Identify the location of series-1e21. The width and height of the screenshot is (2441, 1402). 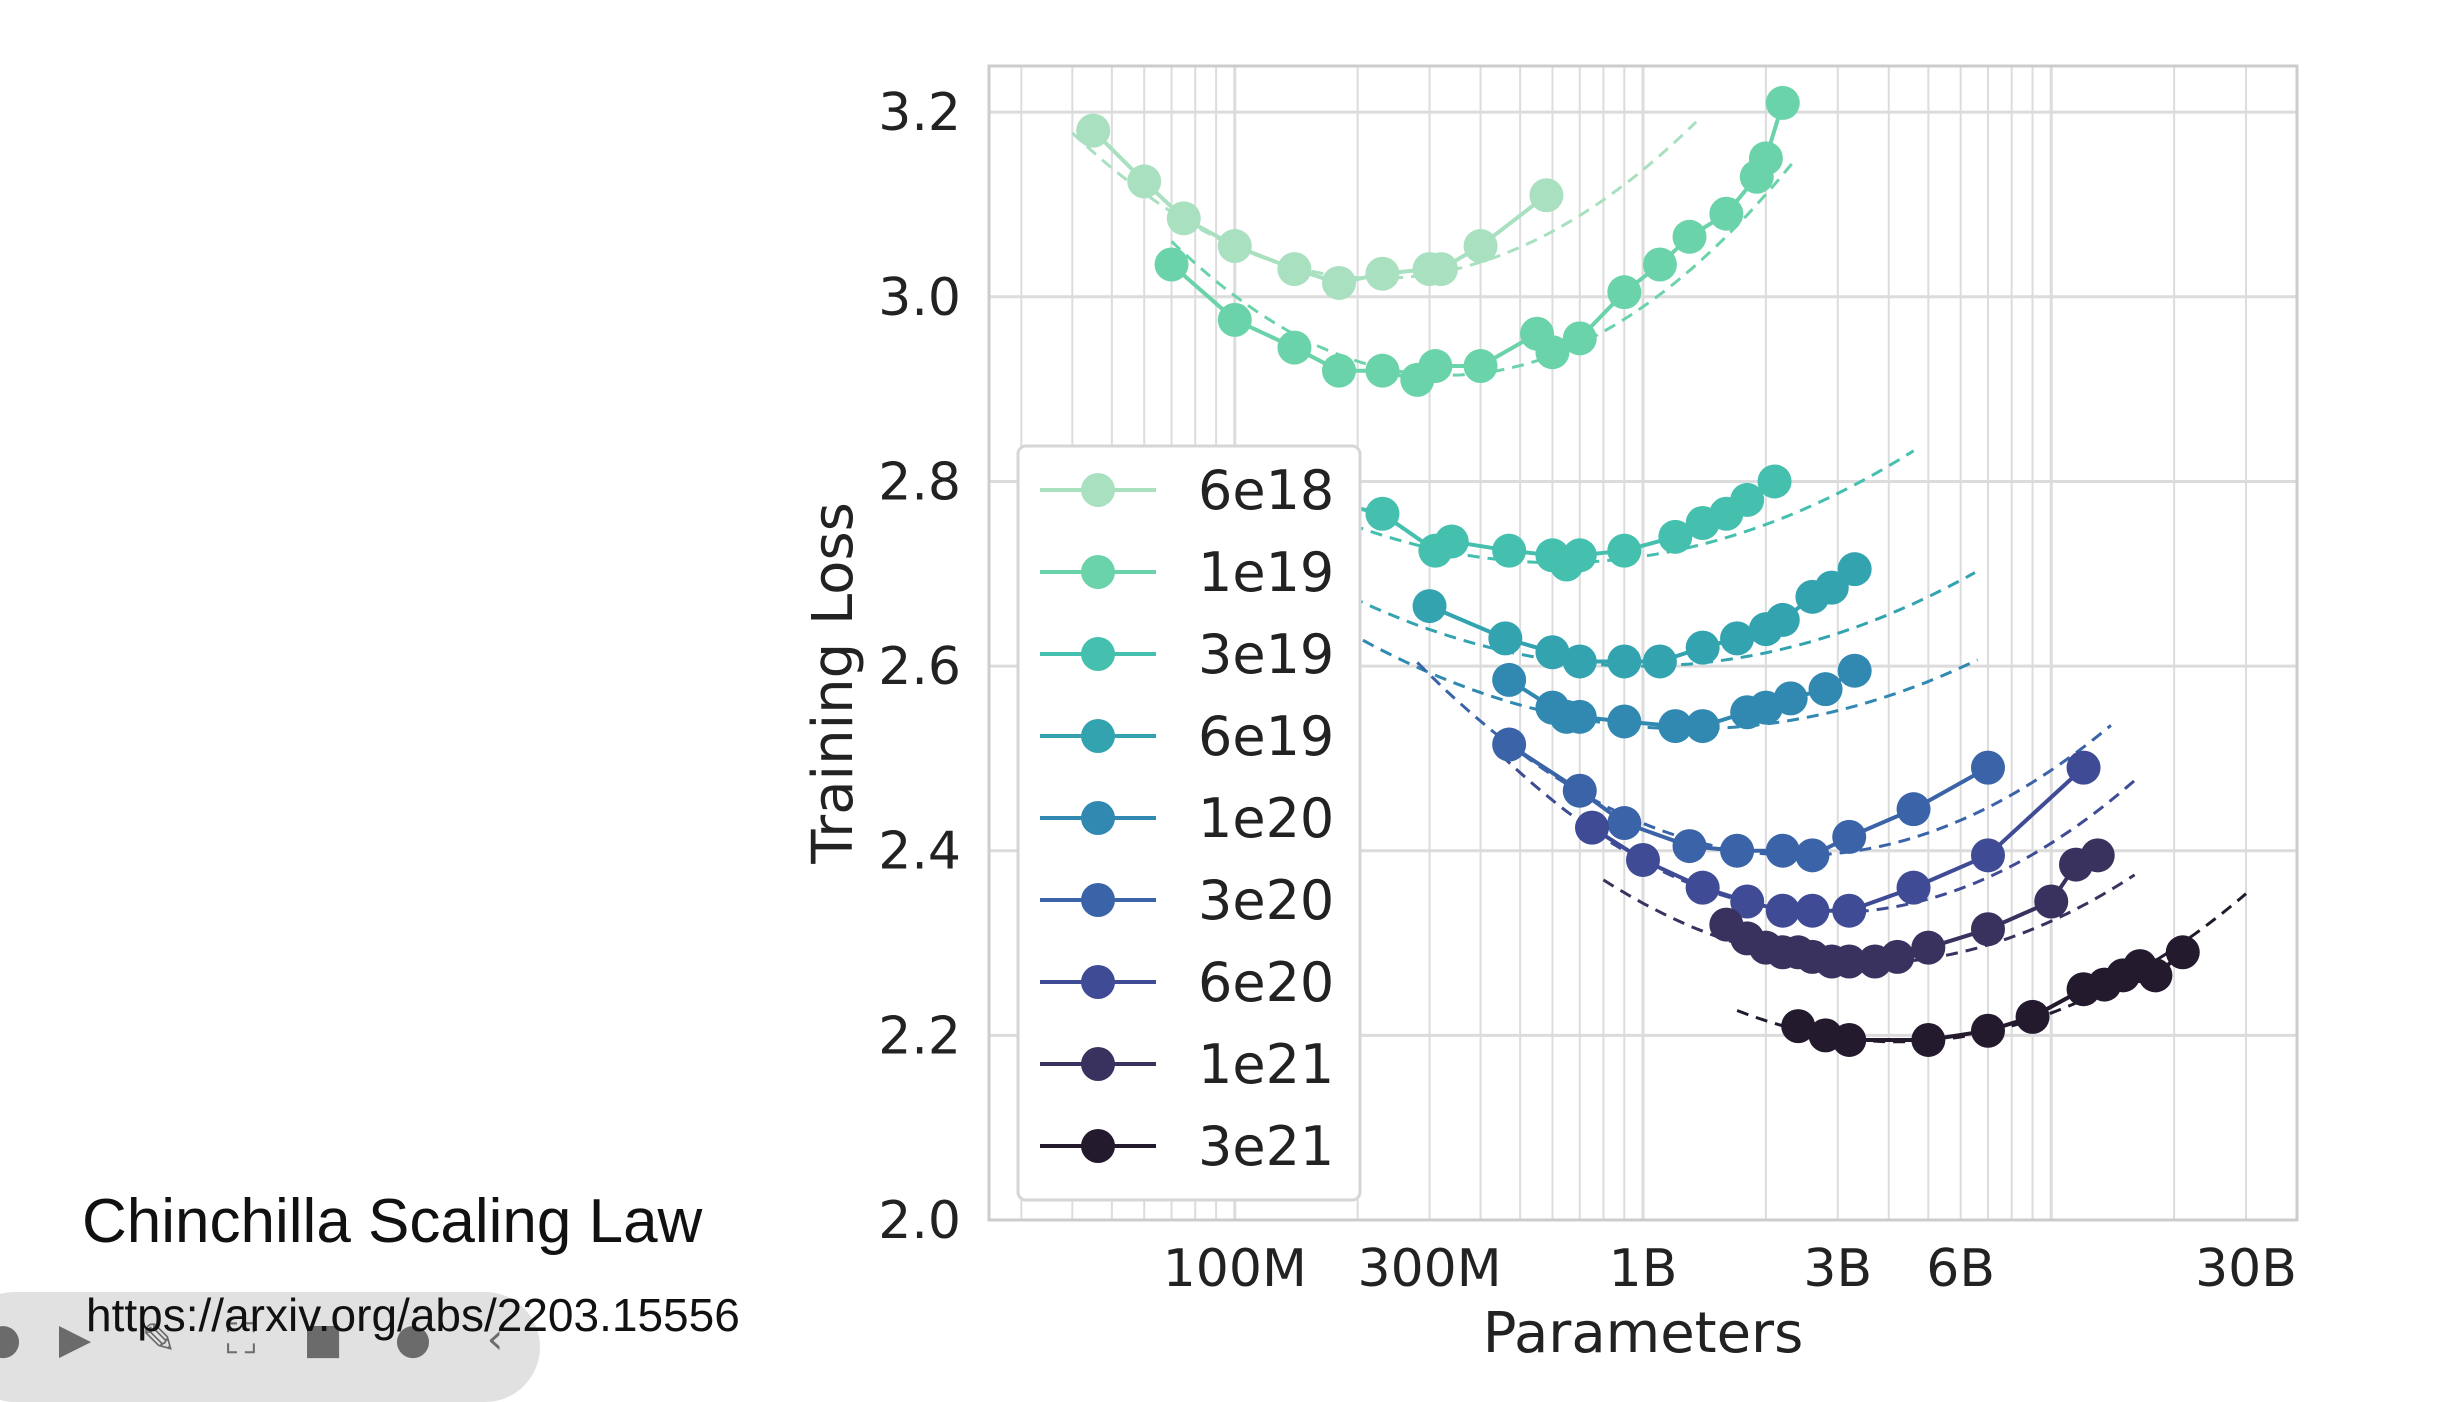
(1912, 908).